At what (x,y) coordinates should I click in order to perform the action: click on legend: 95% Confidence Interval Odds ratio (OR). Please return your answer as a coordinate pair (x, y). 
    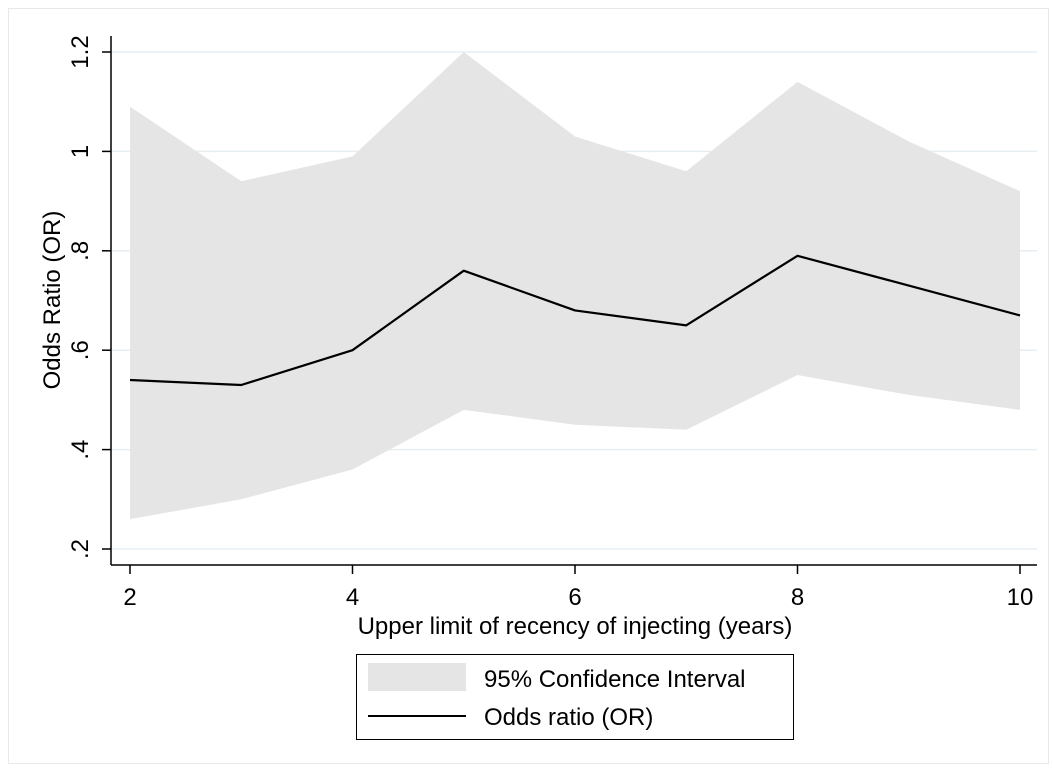
    Looking at the image, I should click on (575, 697).